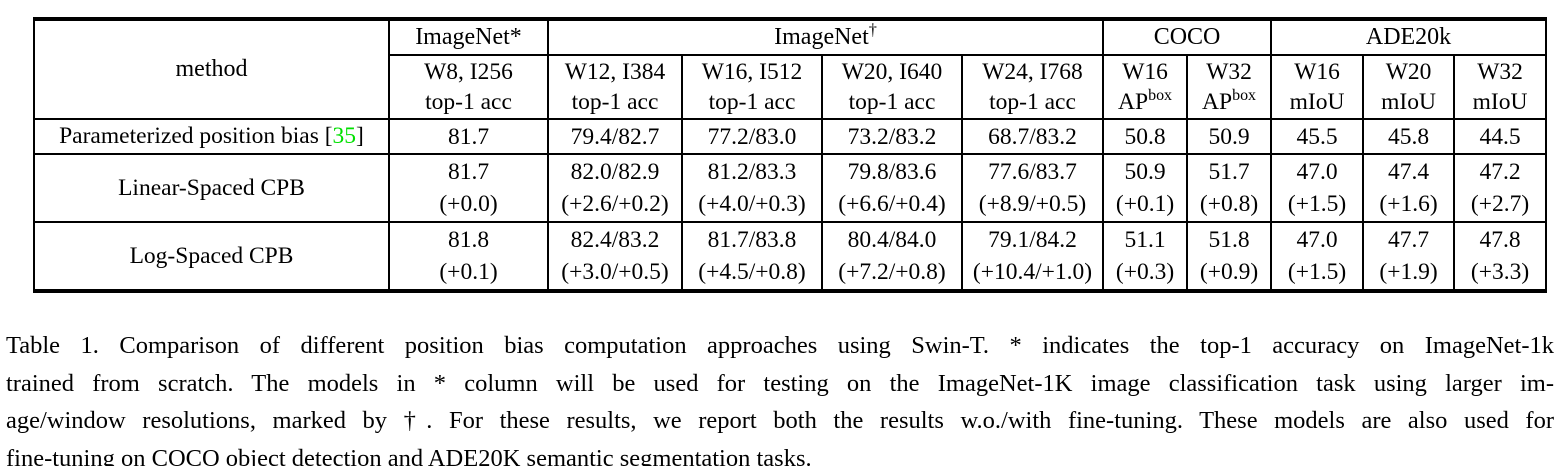 This screenshot has width=1559, height=466. What do you see at coordinates (1409, 87) in the screenshot?
I see `subheader-ade-w20: W20 mIoU` at bounding box center [1409, 87].